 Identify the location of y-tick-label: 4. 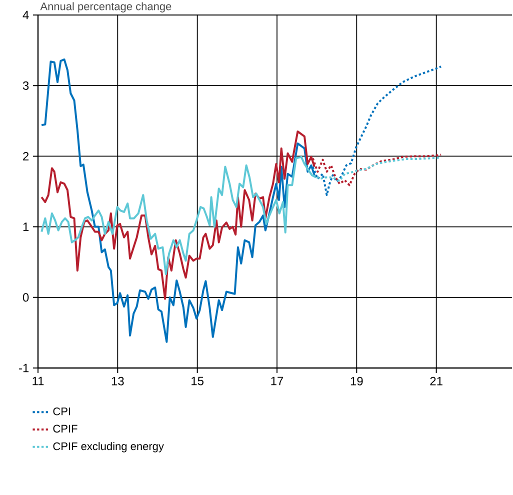
(25, 15).